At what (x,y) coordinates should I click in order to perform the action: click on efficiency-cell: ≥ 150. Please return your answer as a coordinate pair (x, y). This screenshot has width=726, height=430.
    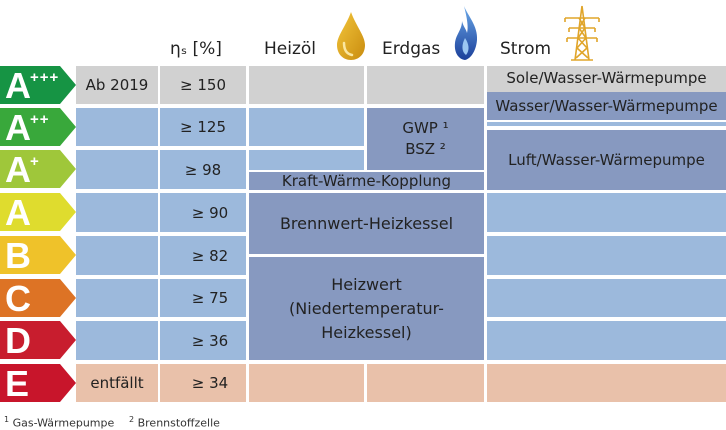
    Looking at the image, I should click on (203, 85).